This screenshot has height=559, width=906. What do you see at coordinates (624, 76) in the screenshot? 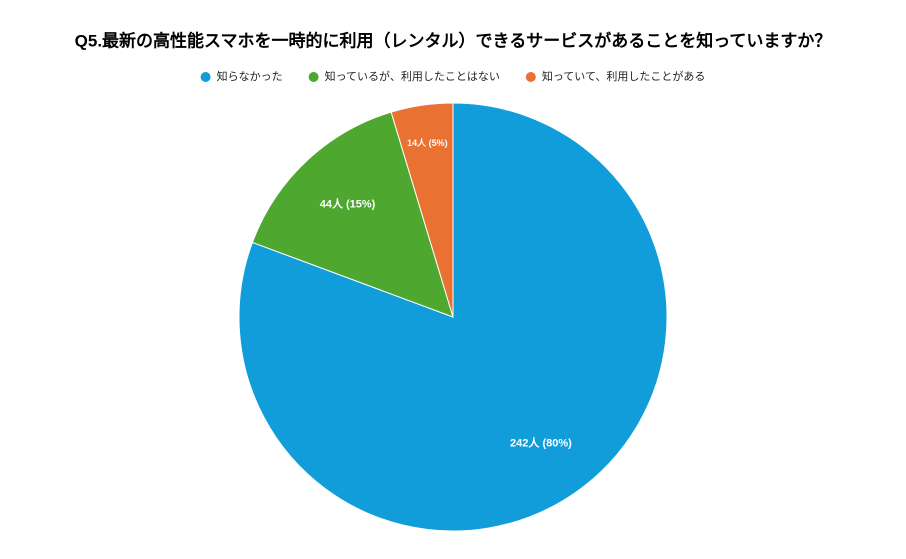
I see `legend-label: 知っていて、利用したことがある` at bounding box center [624, 76].